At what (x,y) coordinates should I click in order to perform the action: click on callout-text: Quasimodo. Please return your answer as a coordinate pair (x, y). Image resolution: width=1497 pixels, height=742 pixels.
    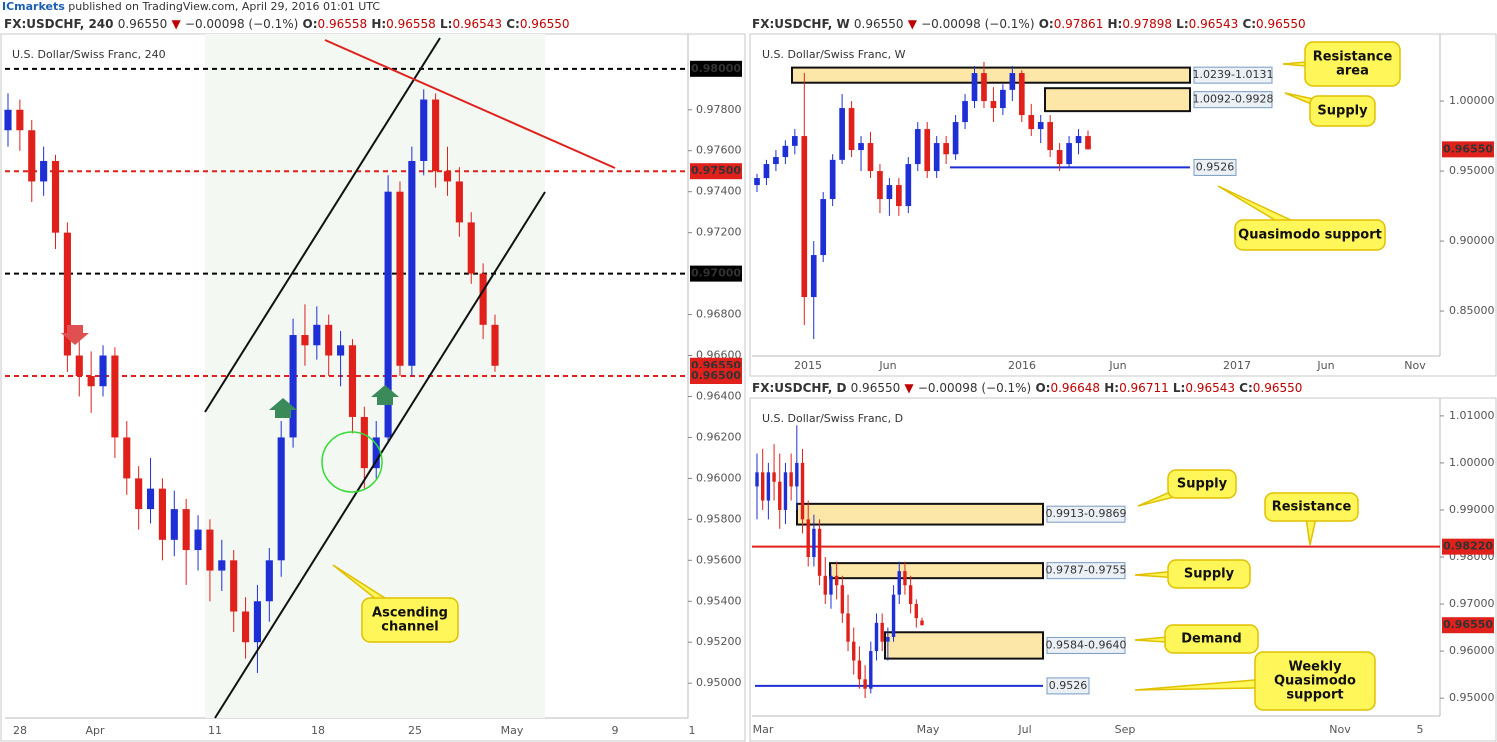
    Looking at the image, I should click on (1315, 681).